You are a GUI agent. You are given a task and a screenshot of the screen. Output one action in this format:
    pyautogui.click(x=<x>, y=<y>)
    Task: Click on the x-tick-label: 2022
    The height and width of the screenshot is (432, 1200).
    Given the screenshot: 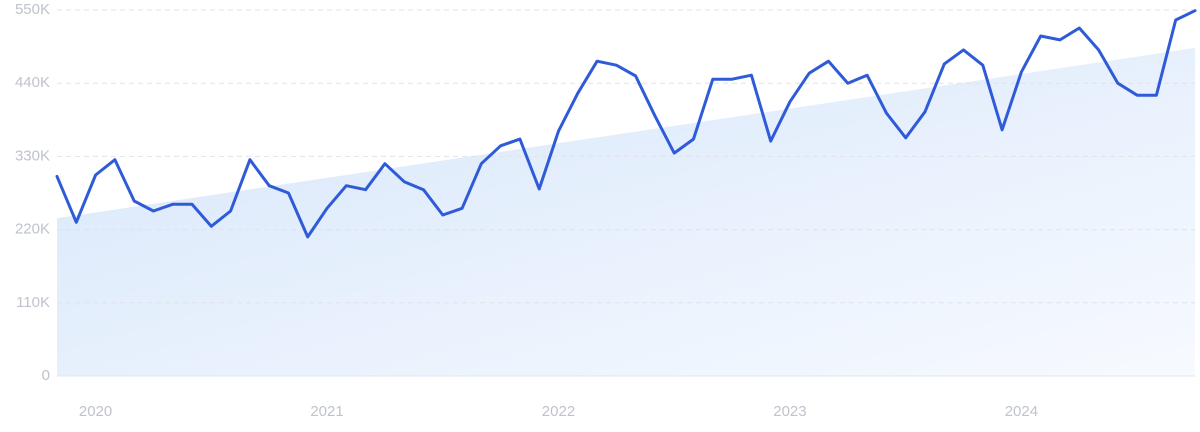 What is the action you would take?
    pyautogui.click(x=558, y=411)
    